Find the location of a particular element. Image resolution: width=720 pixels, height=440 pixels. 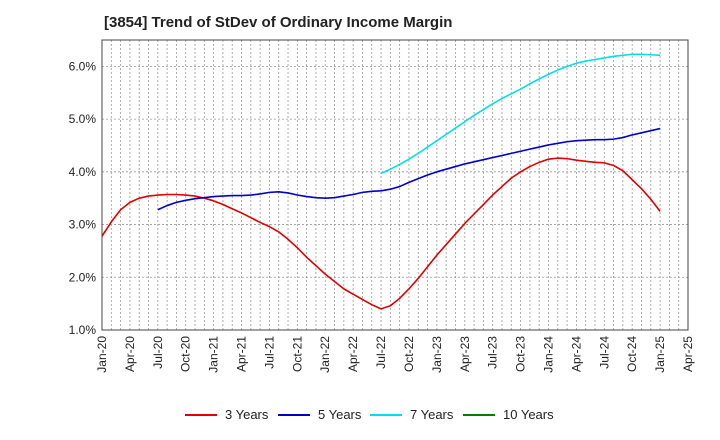

x-tick-label: Jan-21 is located at coordinates (214, 354).